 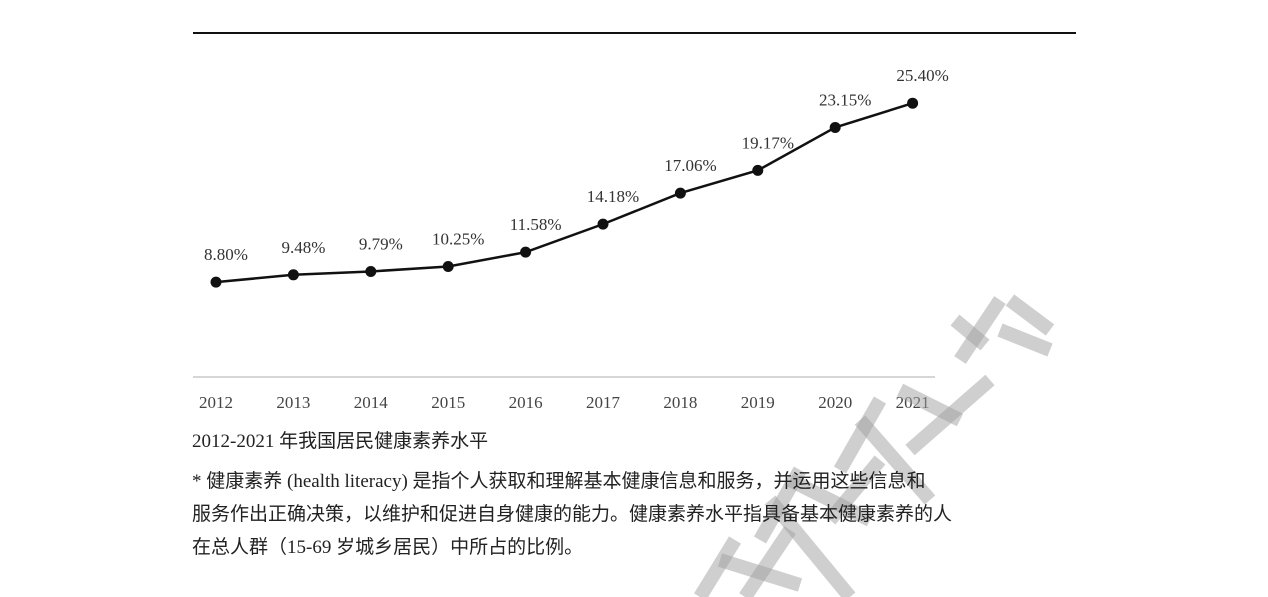 I want to click on data-label: 23.15%, so click(x=845, y=99).